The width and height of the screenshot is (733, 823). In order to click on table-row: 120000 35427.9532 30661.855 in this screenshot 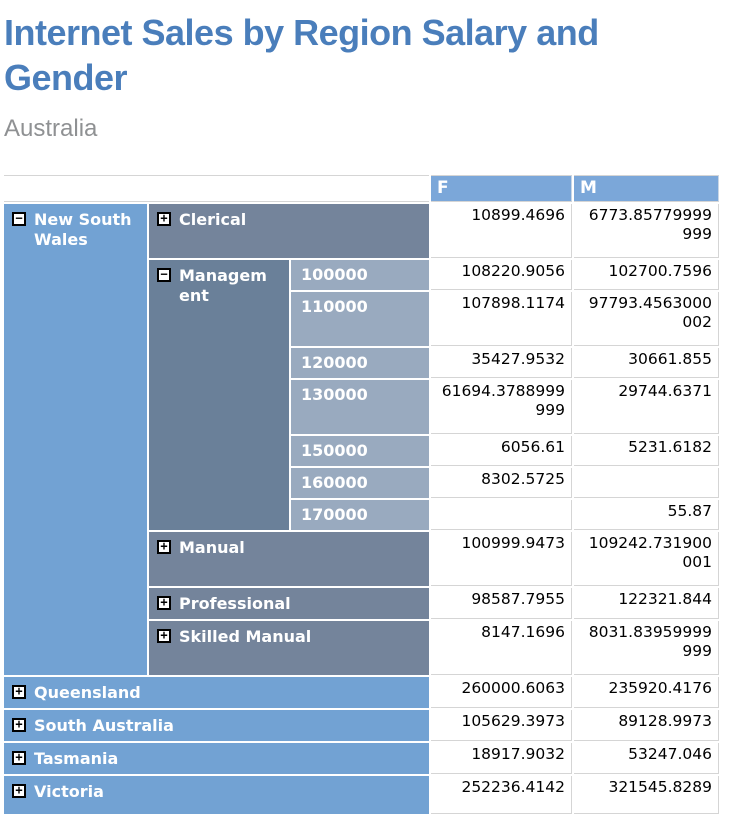, I will do `click(361, 362)`.